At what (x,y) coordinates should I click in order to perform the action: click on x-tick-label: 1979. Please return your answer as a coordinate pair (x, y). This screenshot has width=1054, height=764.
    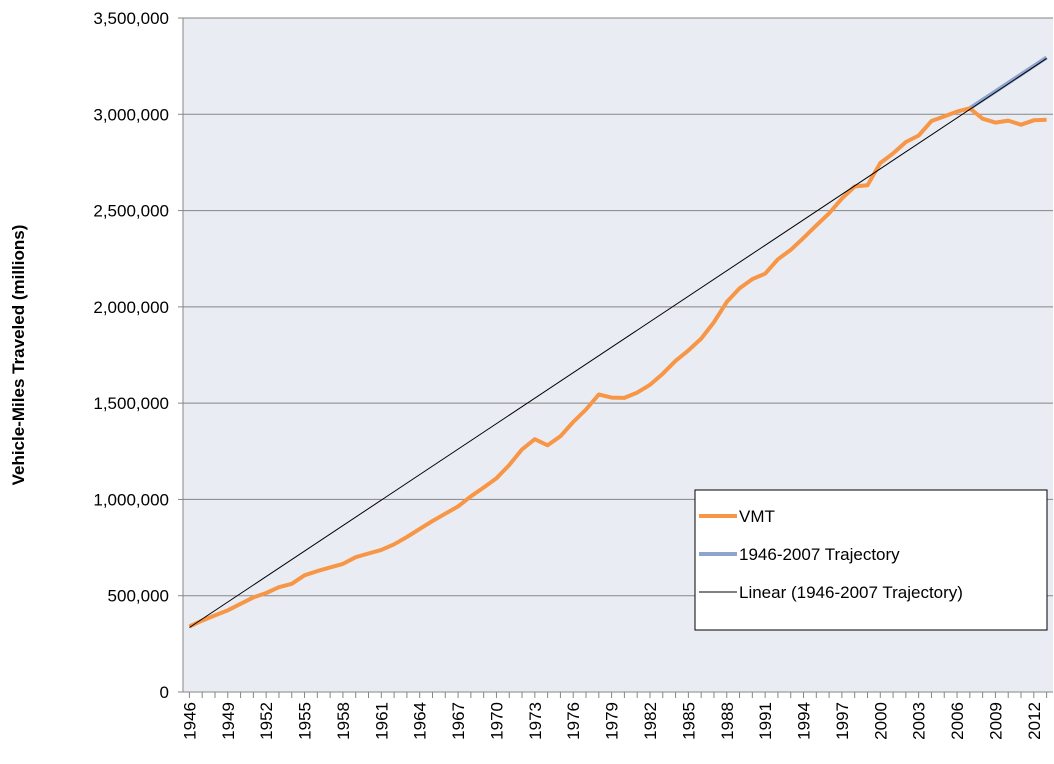
    Looking at the image, I should click on (612, 721).